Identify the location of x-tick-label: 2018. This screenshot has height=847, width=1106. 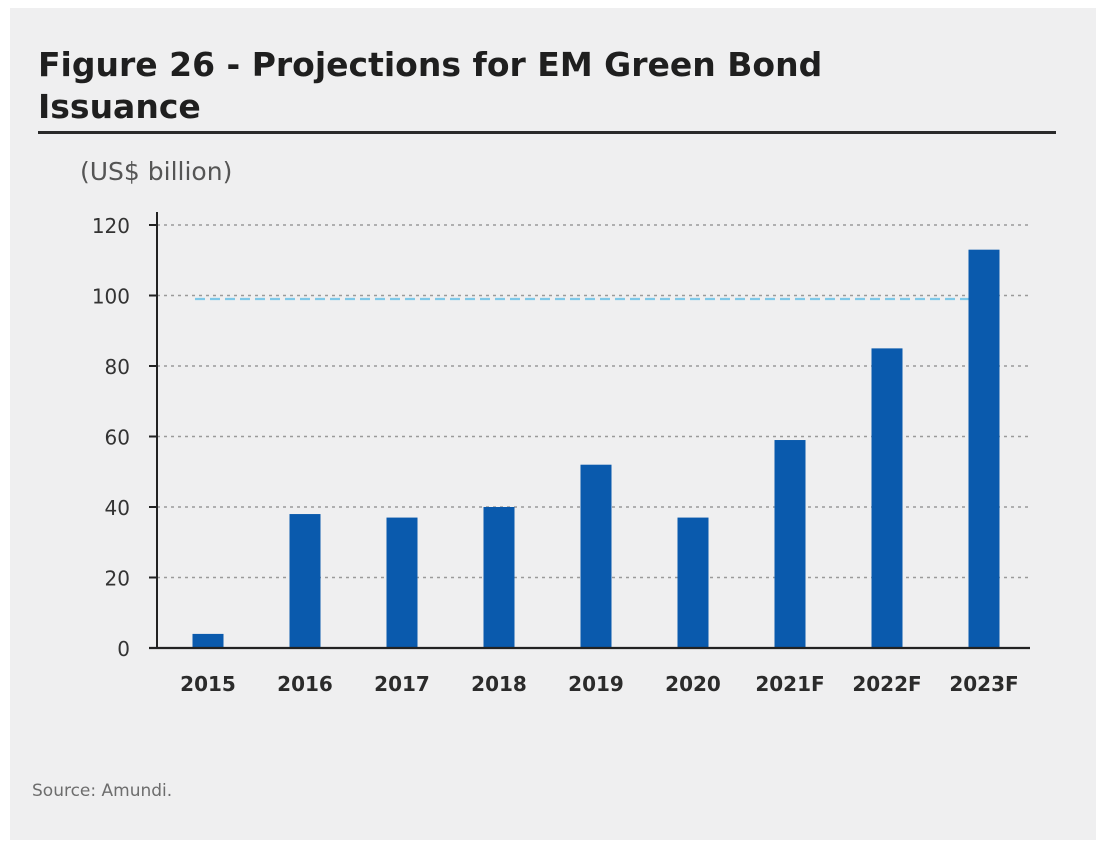
(499, 684).